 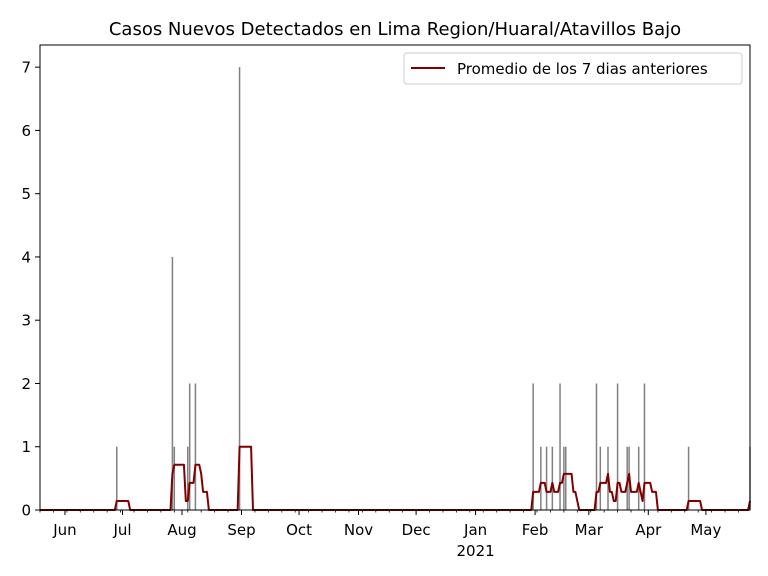 What do you see at coordinates (299, 530) in the screenshot?
I see `x-tick-label: Oct` at bounding box center [299, 530].